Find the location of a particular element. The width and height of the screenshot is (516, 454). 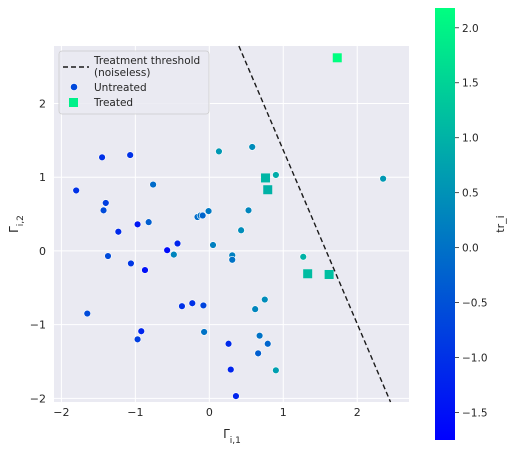

colorbar-ticks: −1.5 −1.0 −0.5 0.0 0.5 1.0 1.5 2.0 is located at coordinates (471, 221).